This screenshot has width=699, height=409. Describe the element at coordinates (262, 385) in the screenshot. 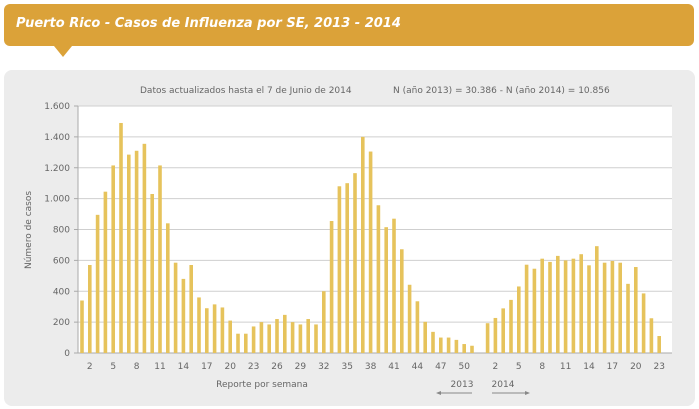

I see `x-axis-label: Reporte por semana` at that location.